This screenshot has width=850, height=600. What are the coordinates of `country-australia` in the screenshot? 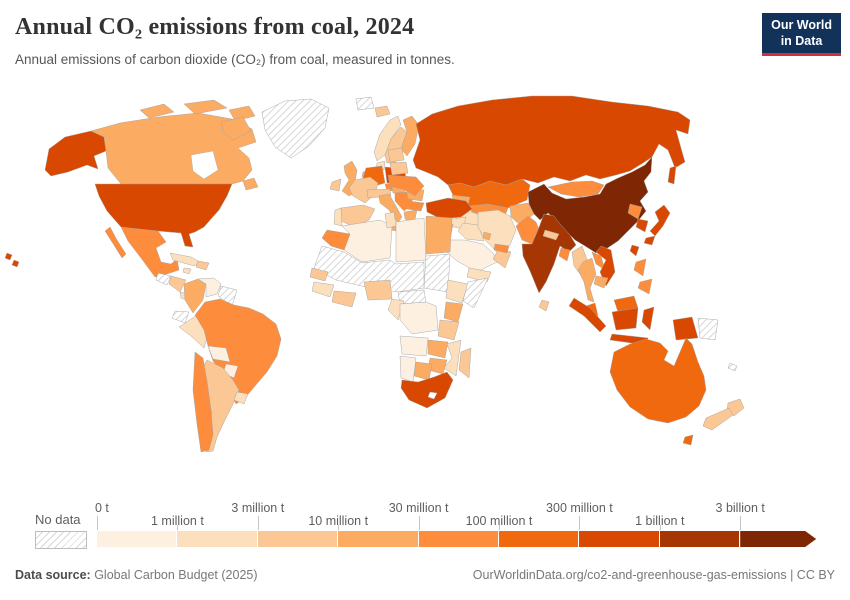 It's located at (658, 380).